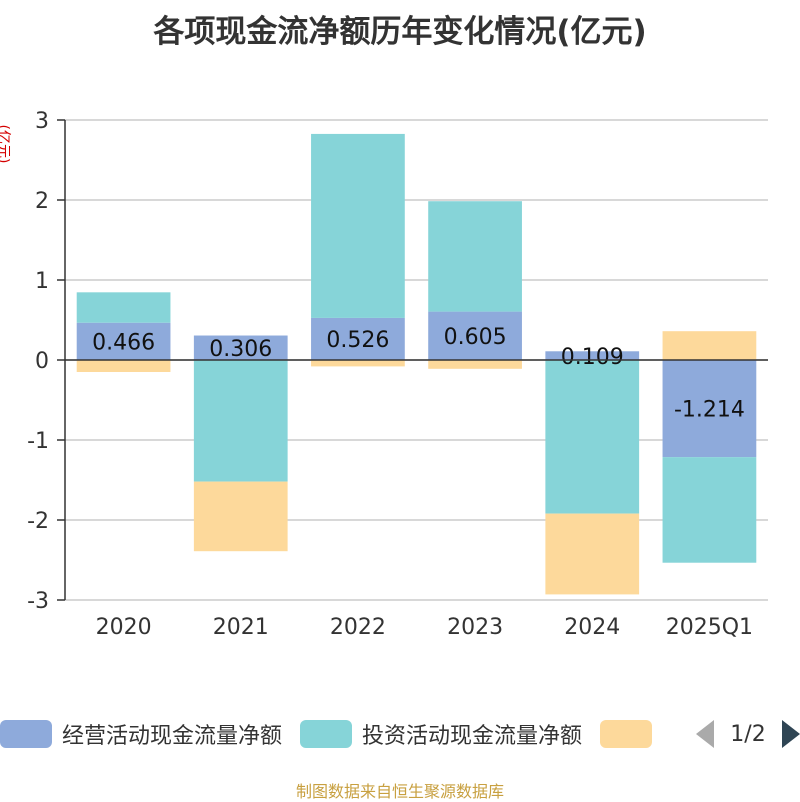 The width and height of the screenshot is (800, 802). I want to click on legend-prev-arrow-icon, so click(705, 734).